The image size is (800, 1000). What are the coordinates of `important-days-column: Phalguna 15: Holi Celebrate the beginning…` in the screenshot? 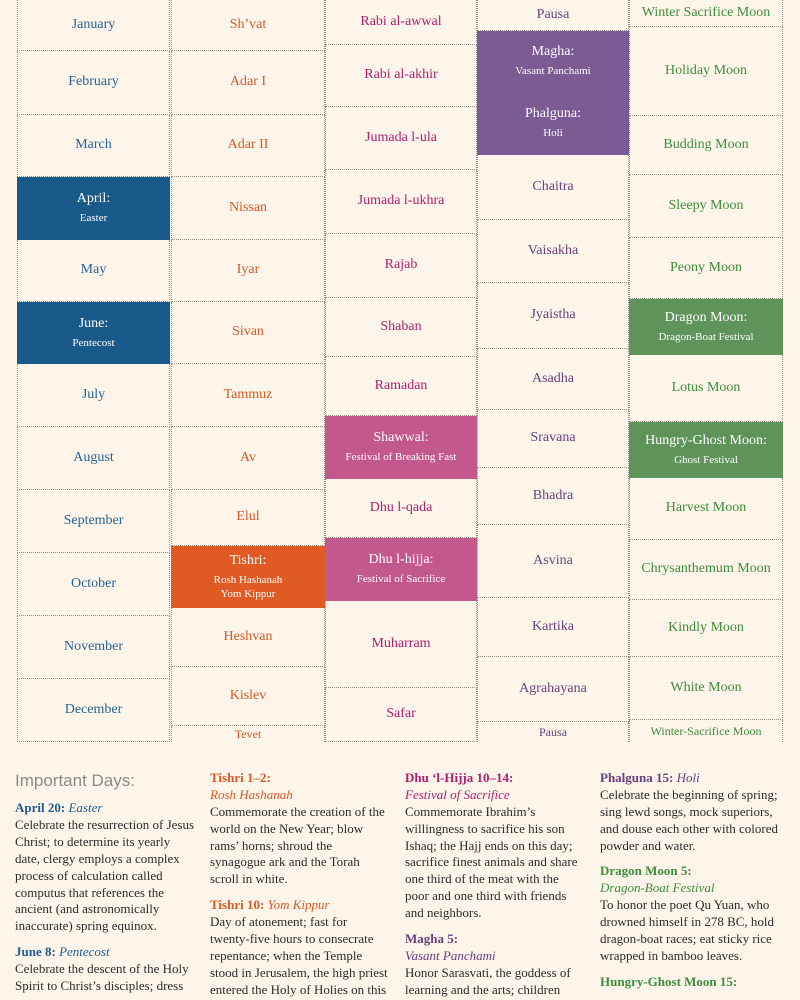 It's located at (690, 885).